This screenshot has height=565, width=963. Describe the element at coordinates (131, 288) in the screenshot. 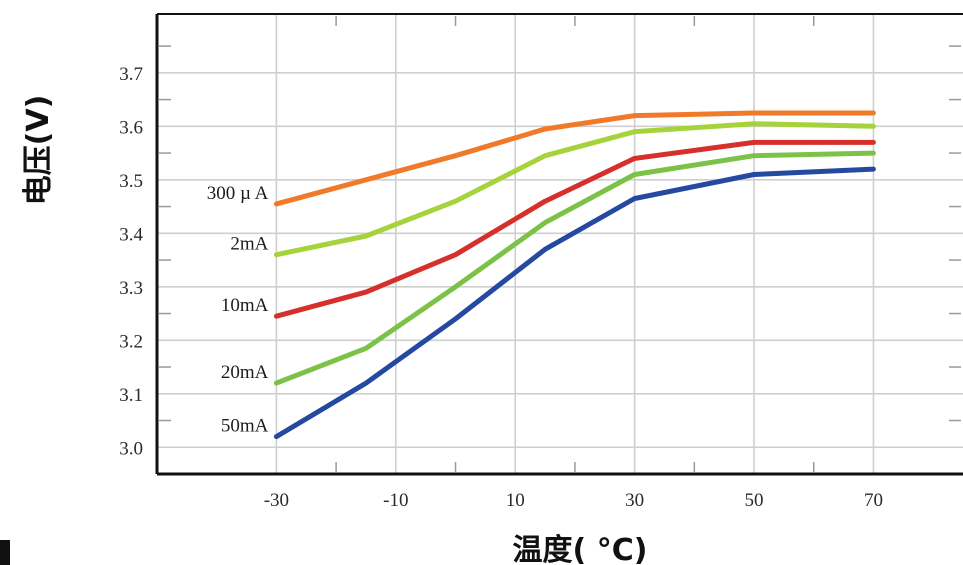

I see `y-tick-label: 3.3` at that location.